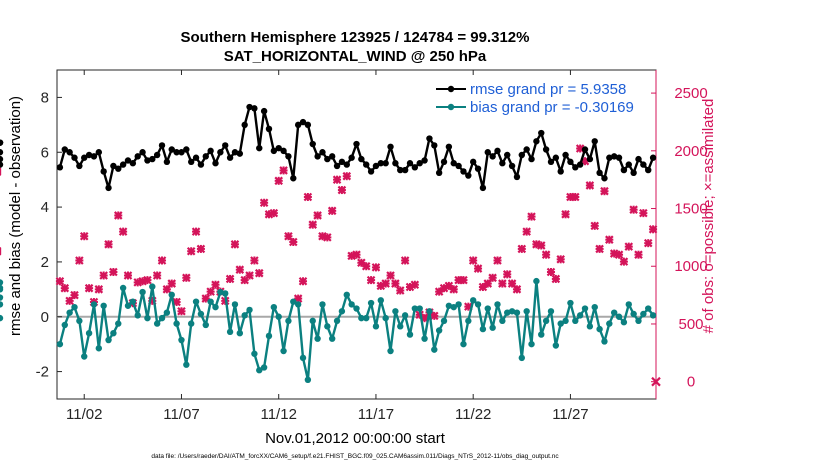  Describe the element at coordinates (451, 89) in the screenshot. I see `legend-rmse-marker` at that location.